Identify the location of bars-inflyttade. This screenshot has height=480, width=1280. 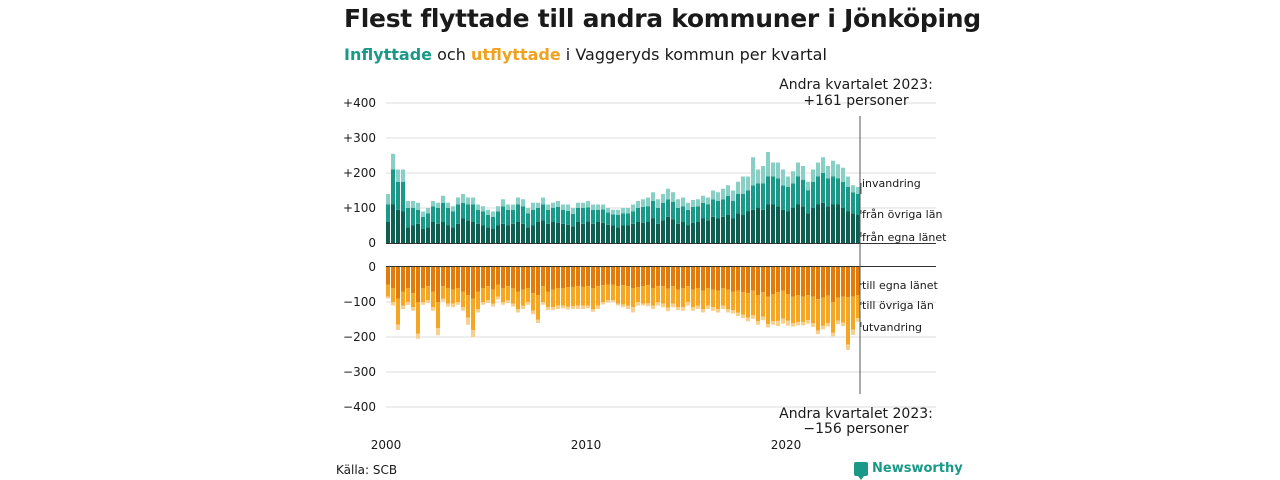
(623, 197).